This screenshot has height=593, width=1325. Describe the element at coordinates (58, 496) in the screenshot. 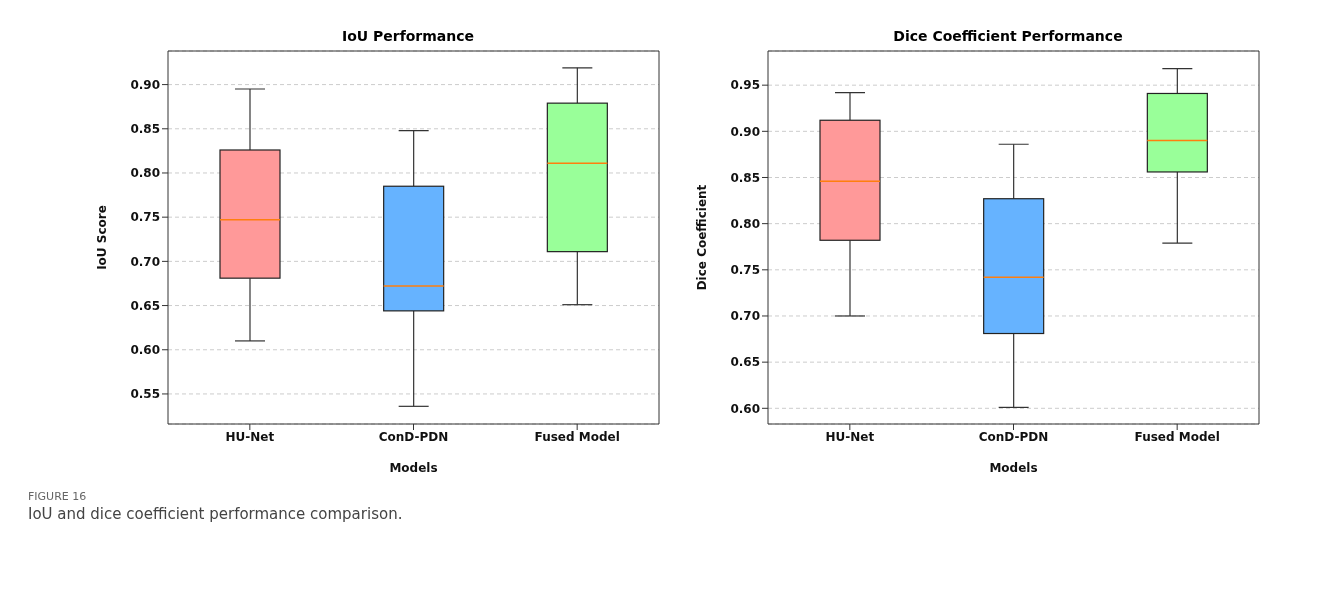

I see `caption: FIGURE 16` at that location.